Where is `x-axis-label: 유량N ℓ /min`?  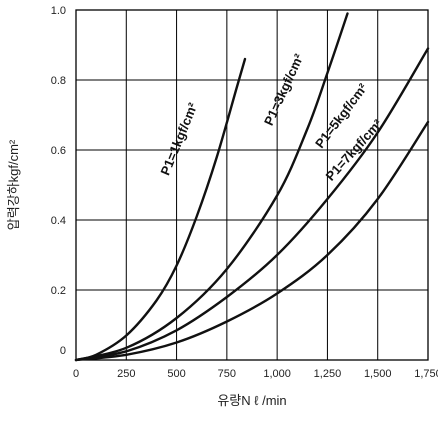 x-axis-label: 유량N ℓ /min is located at coordinates (251, 400).